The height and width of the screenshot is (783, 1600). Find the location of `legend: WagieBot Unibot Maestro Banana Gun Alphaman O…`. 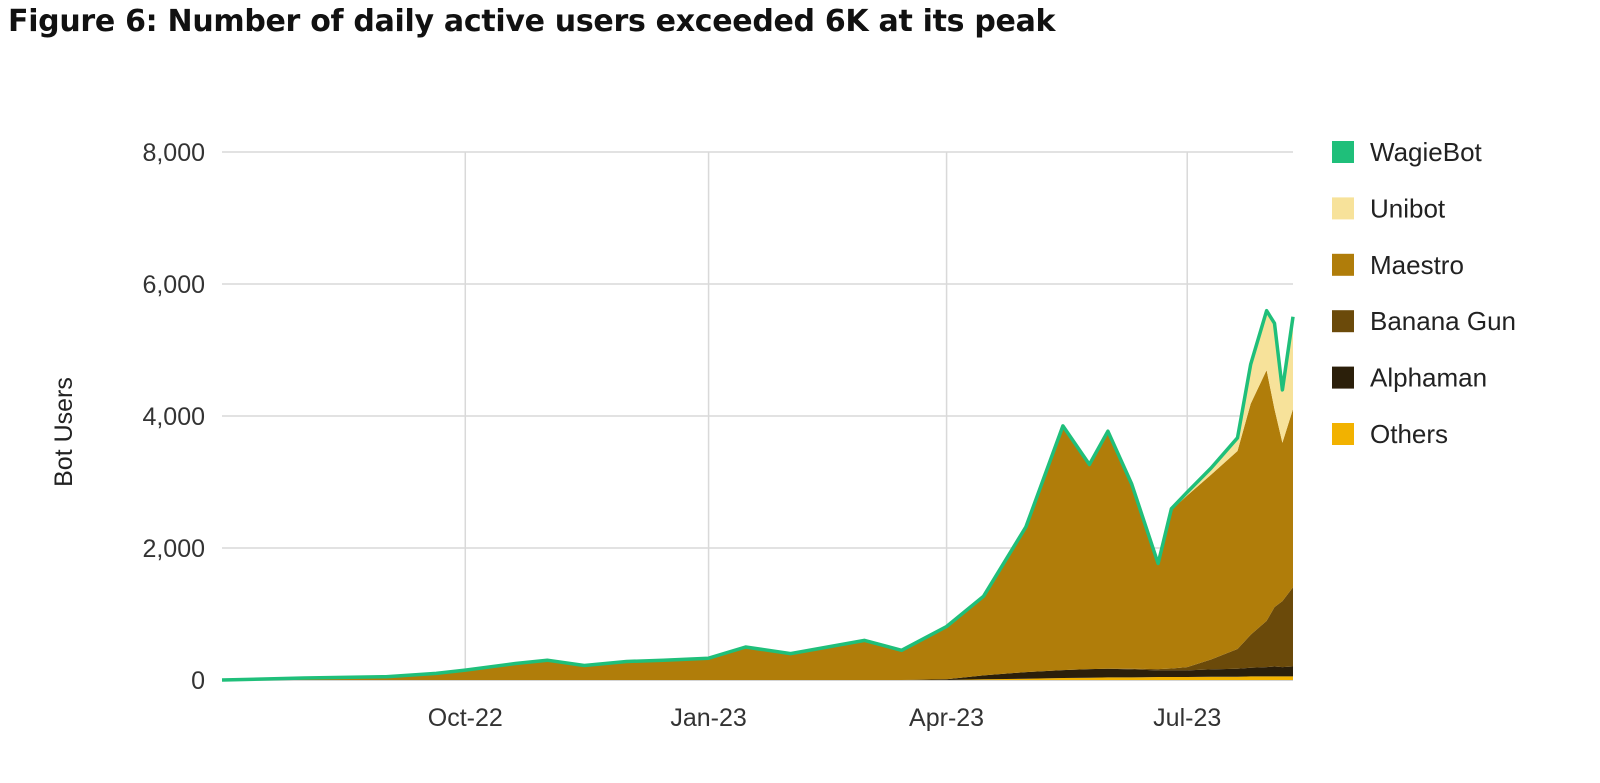

legend: WagieBot Unibot Maestro Banana Gun Alphaman O… is located at coordinates (1424, 293).